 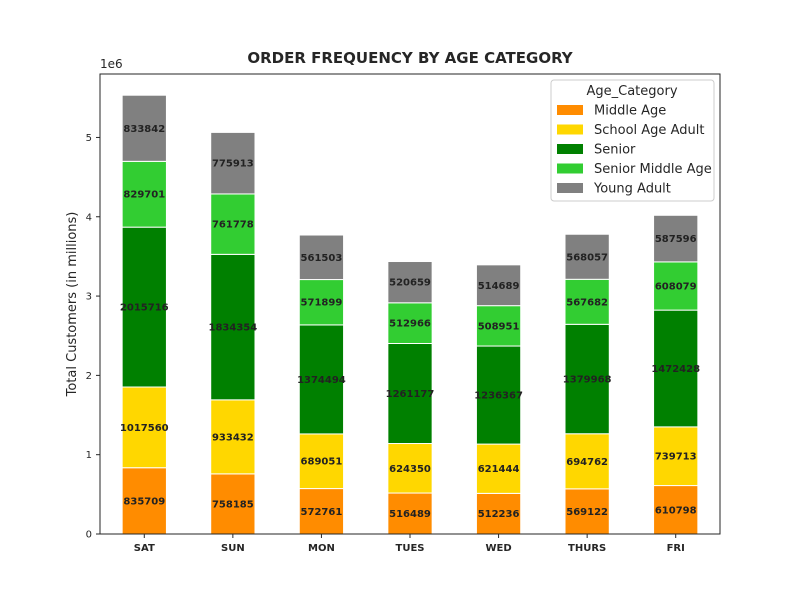 What do you see at coordinates (89, 376) in the screenshot?
I see `y-tick-label: 2` at bounding box center [89, 376].